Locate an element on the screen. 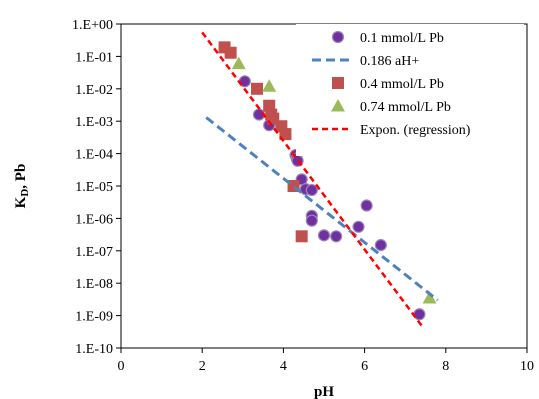  y-tick-label: 1.E-03 is located at coordinates (94, 122).